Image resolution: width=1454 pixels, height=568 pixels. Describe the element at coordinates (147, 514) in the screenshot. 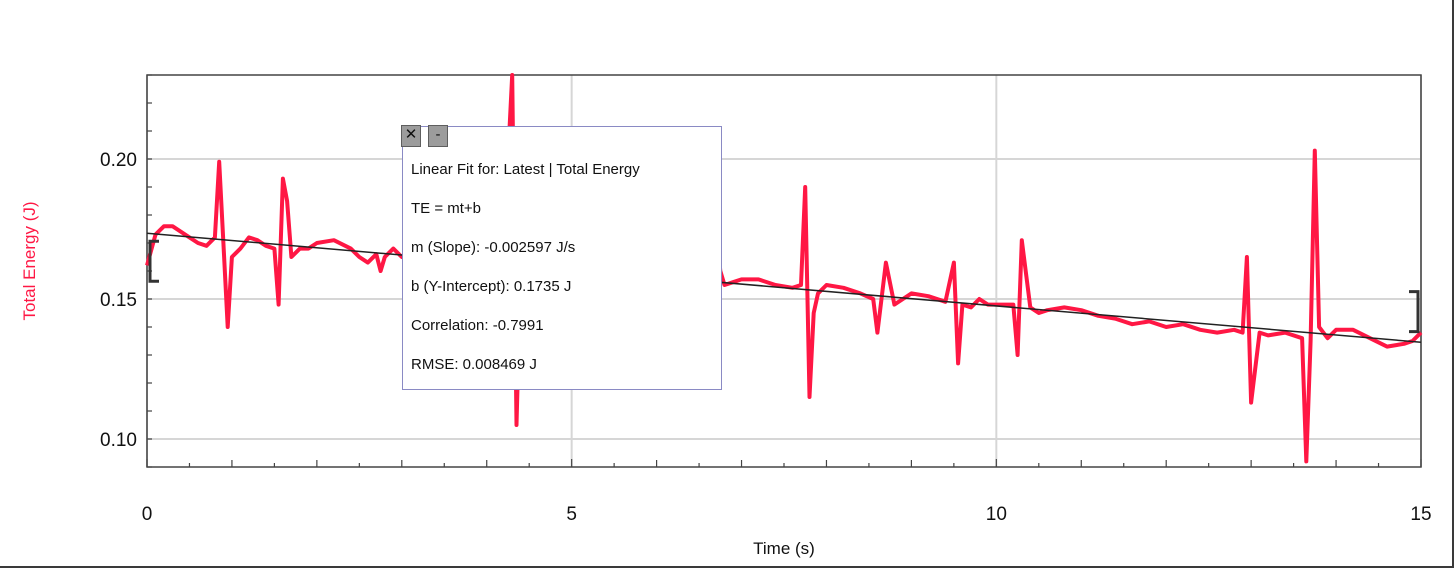

I see `x-tick-label: 0` at that location.